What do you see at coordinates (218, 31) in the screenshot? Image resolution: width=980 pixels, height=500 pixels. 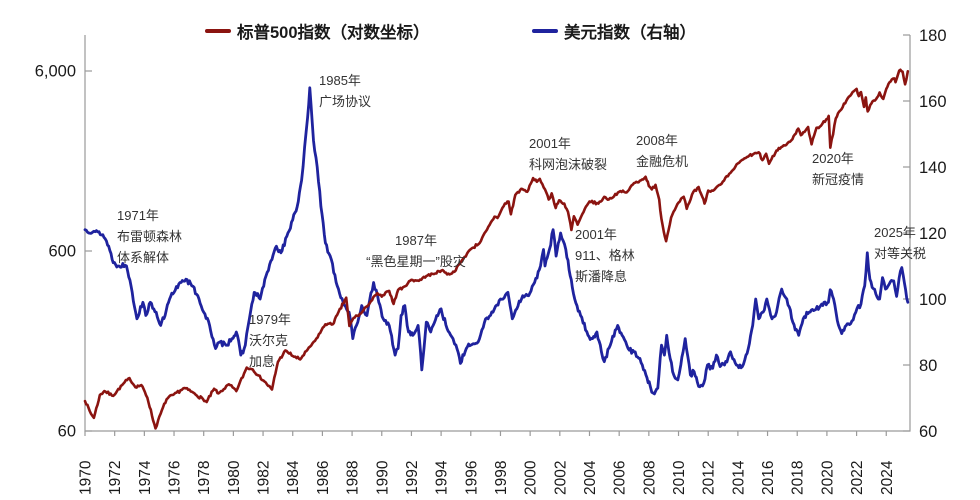 I see `sp500-line-swatch` at bounding box center [218, 31].